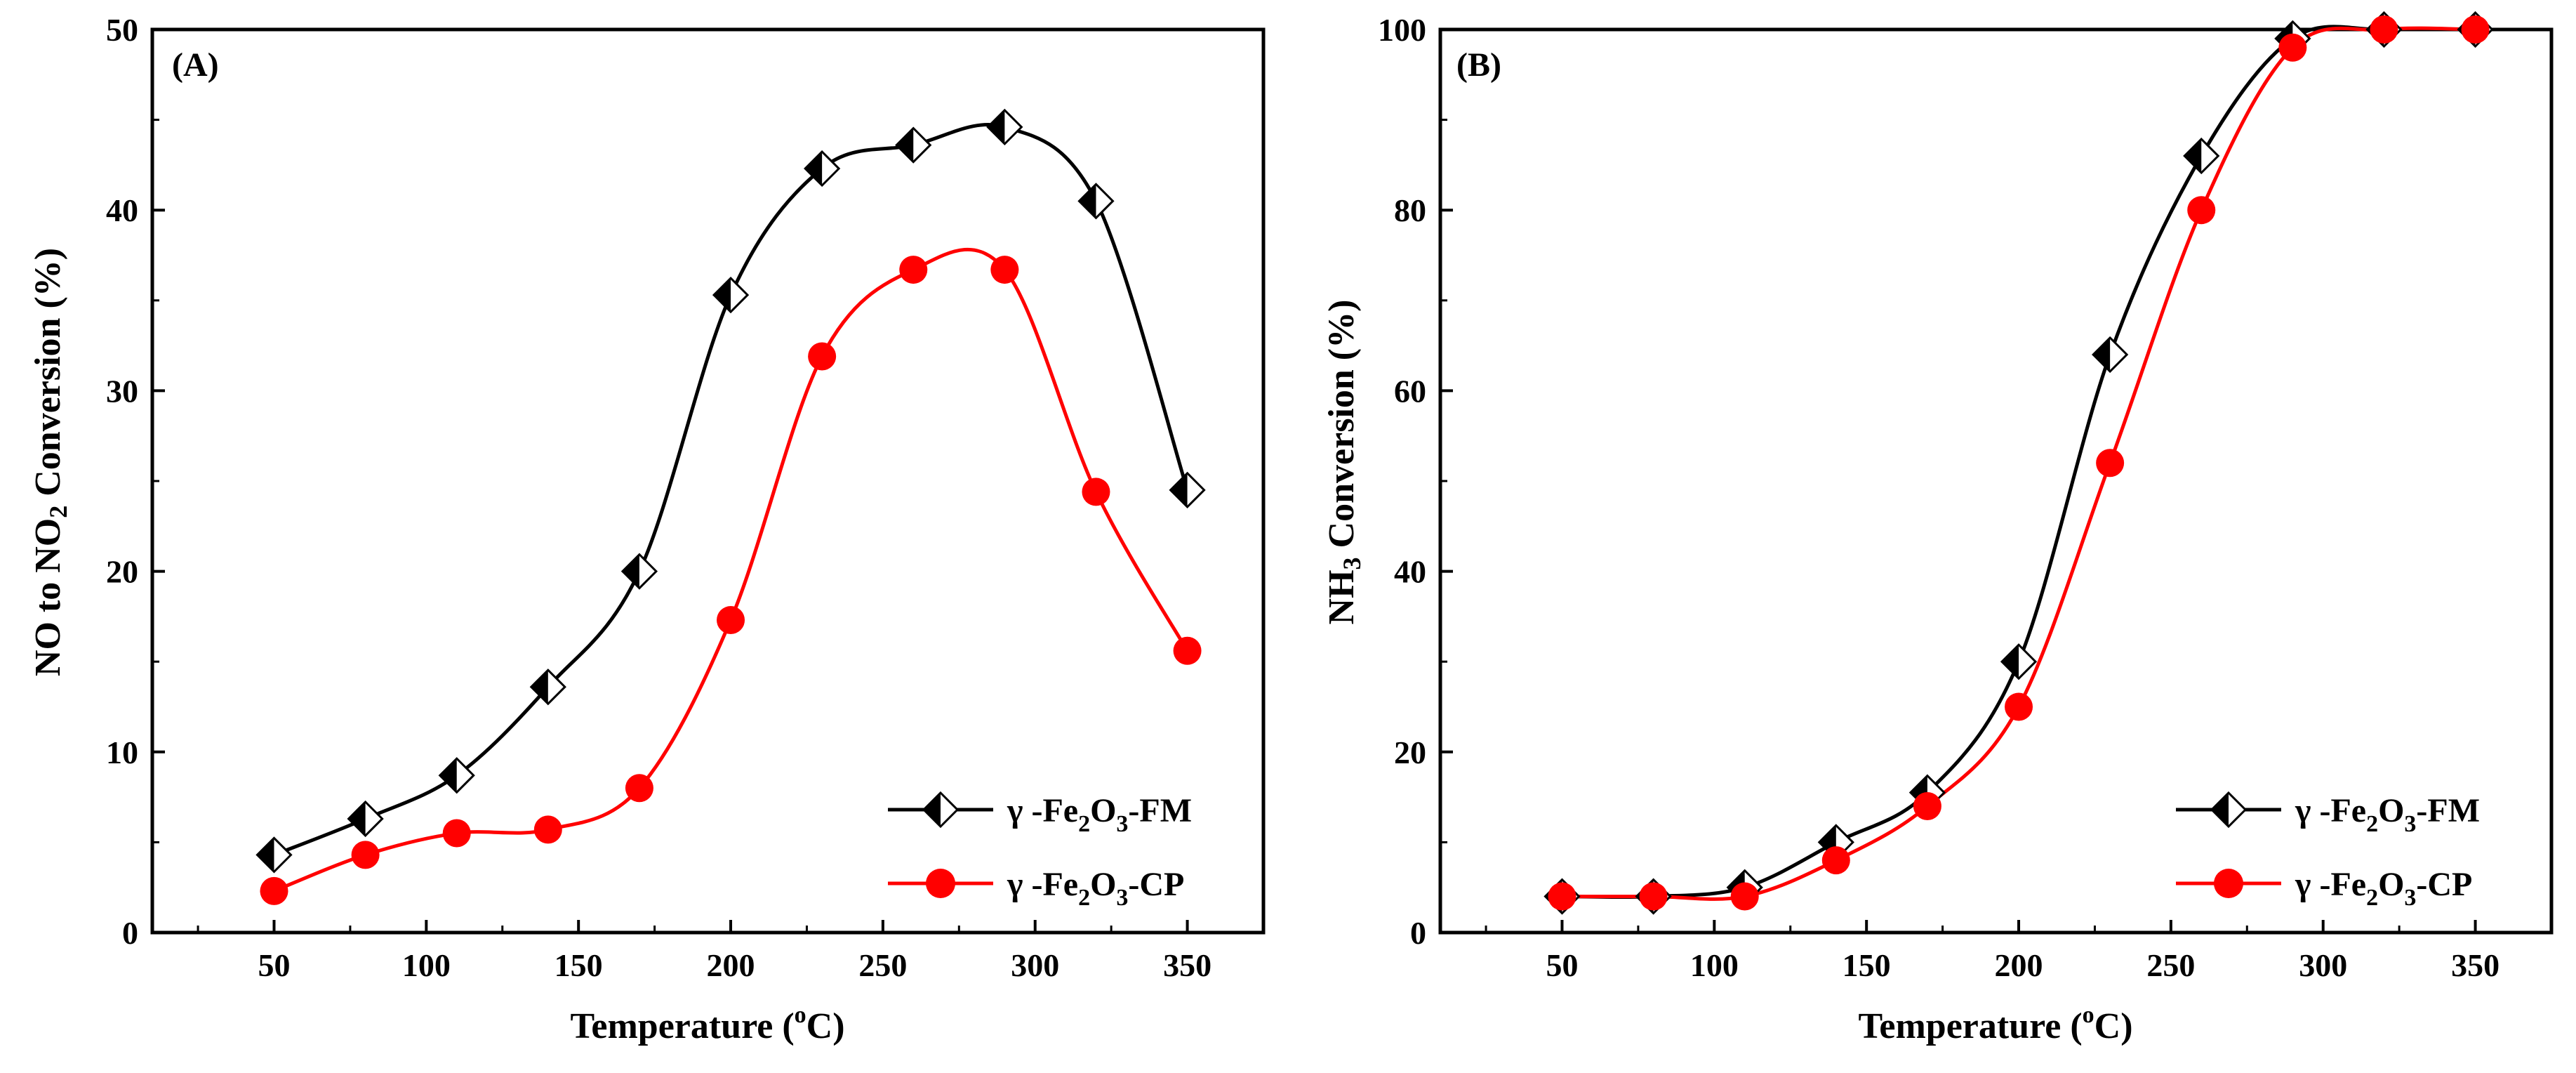 The image size is (2576, 1073). What do you see at coordinates (1410, 210) in the screenshot?
I see `y-tick-label: 80` at bounding box center [1410, 210].